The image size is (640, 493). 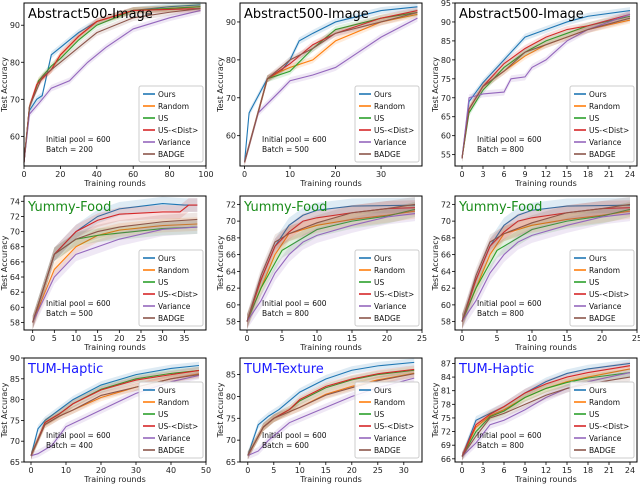 I want to click on x-tick-label: 6, so click(x=503, y=174).